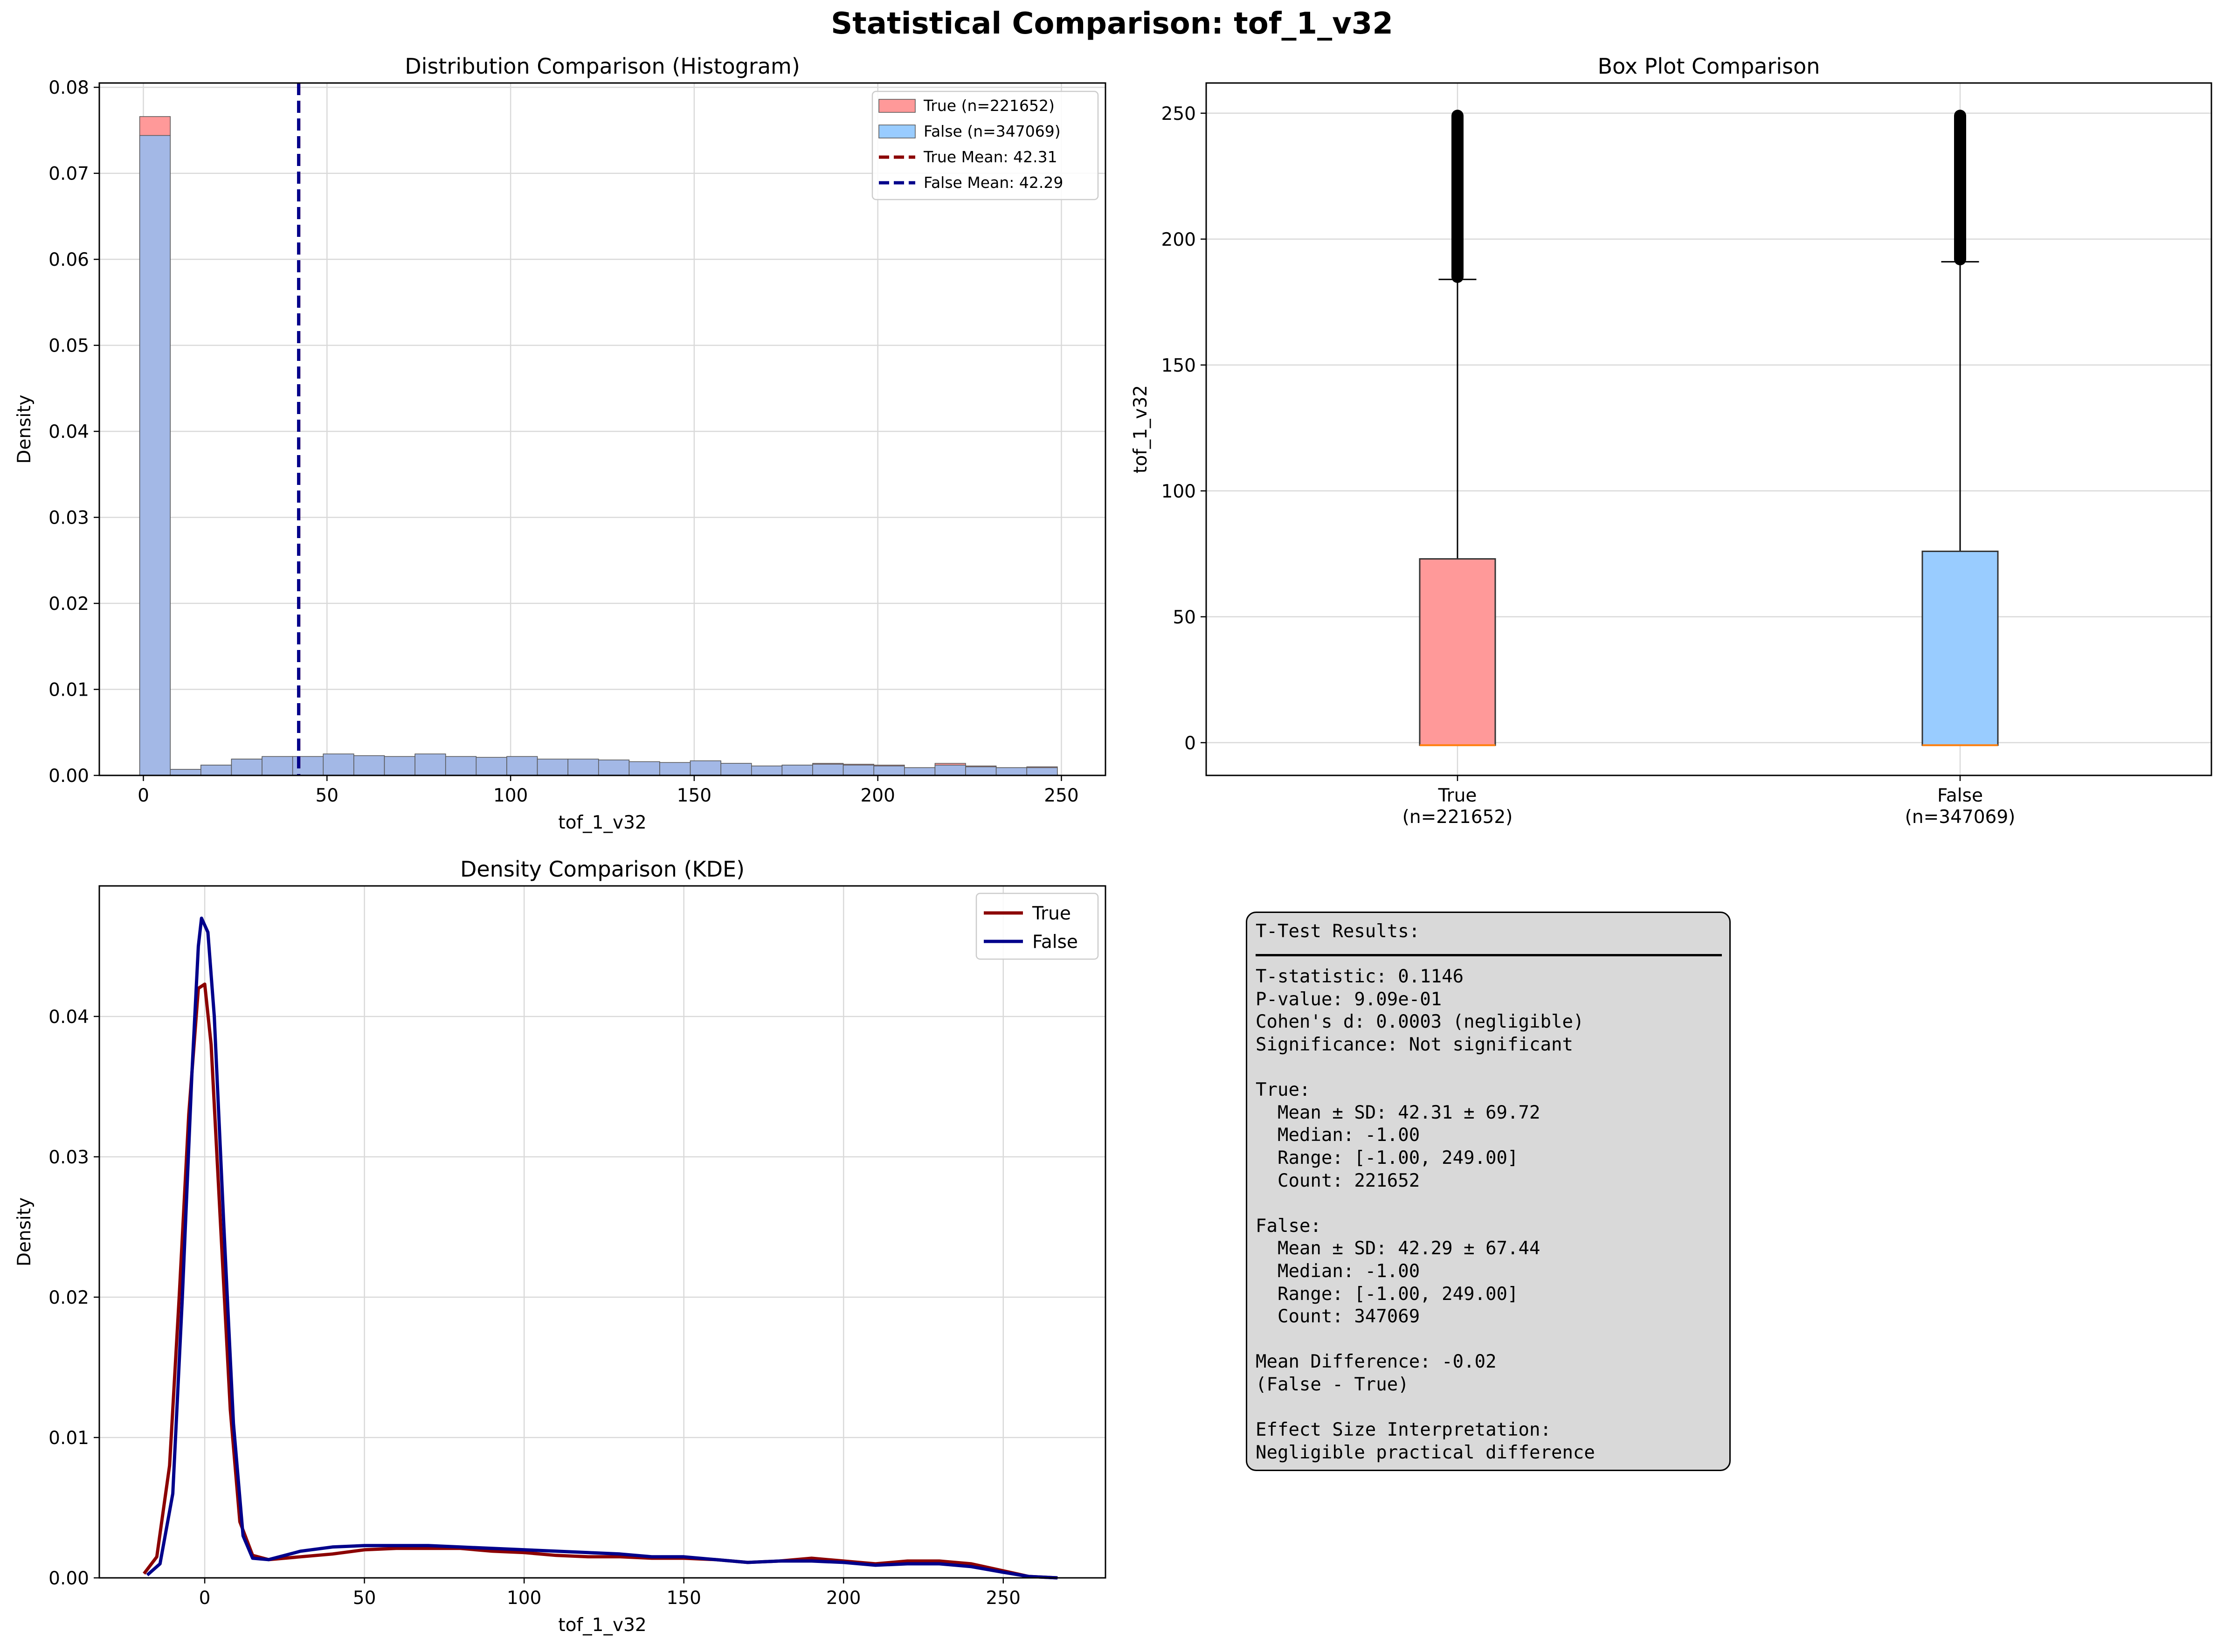 Image resolution: width=2224 pixels, height=1652 pixels. I want to click on figure-title: Statistical Comparison: tof_1_v32, so click(1112, 24).